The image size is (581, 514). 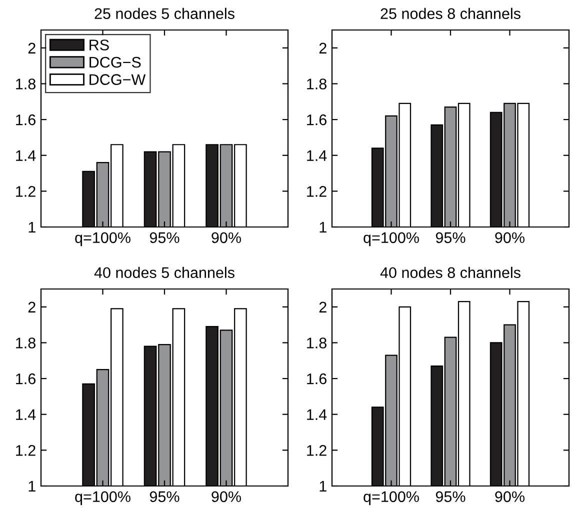 I want to click on chart-title: 25 nodes 5 channels, so click(x=164, y=14).